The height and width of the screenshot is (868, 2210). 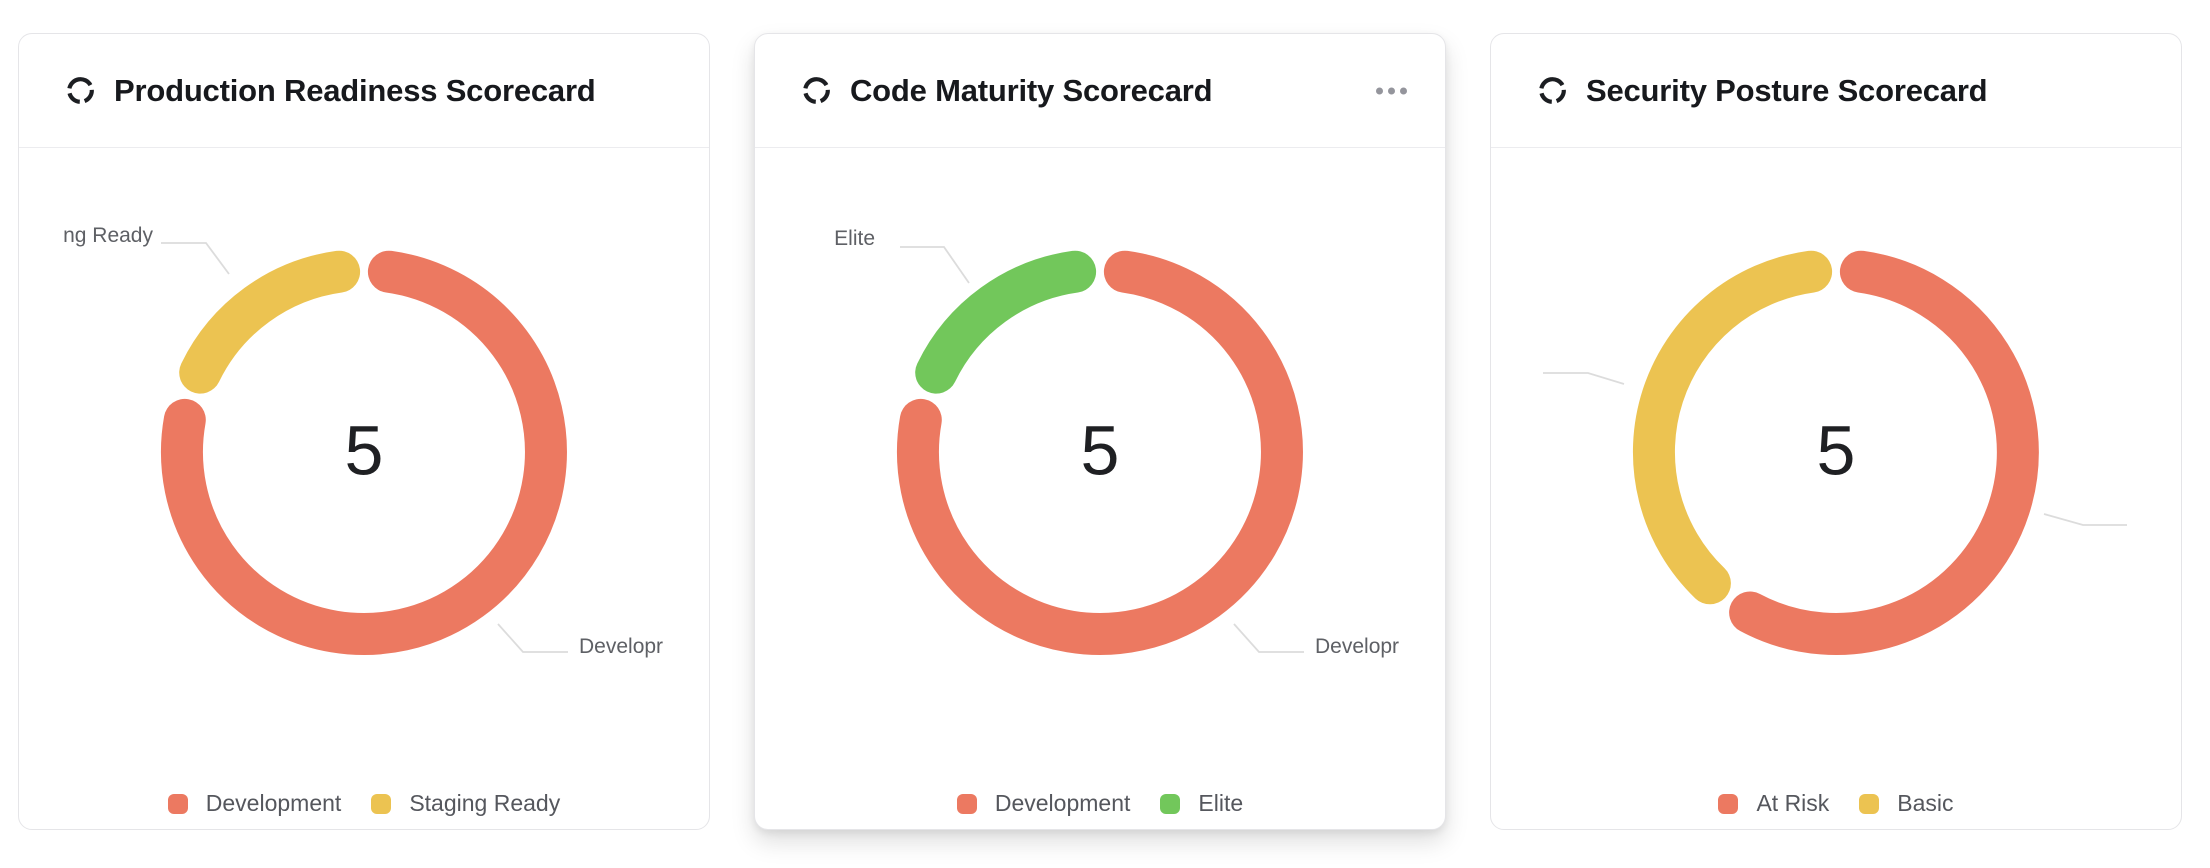 What do you see at coordinates (1732, 427) in the screenshot?
I see `donut-segment-basic` at bounding box center [1732, 427].